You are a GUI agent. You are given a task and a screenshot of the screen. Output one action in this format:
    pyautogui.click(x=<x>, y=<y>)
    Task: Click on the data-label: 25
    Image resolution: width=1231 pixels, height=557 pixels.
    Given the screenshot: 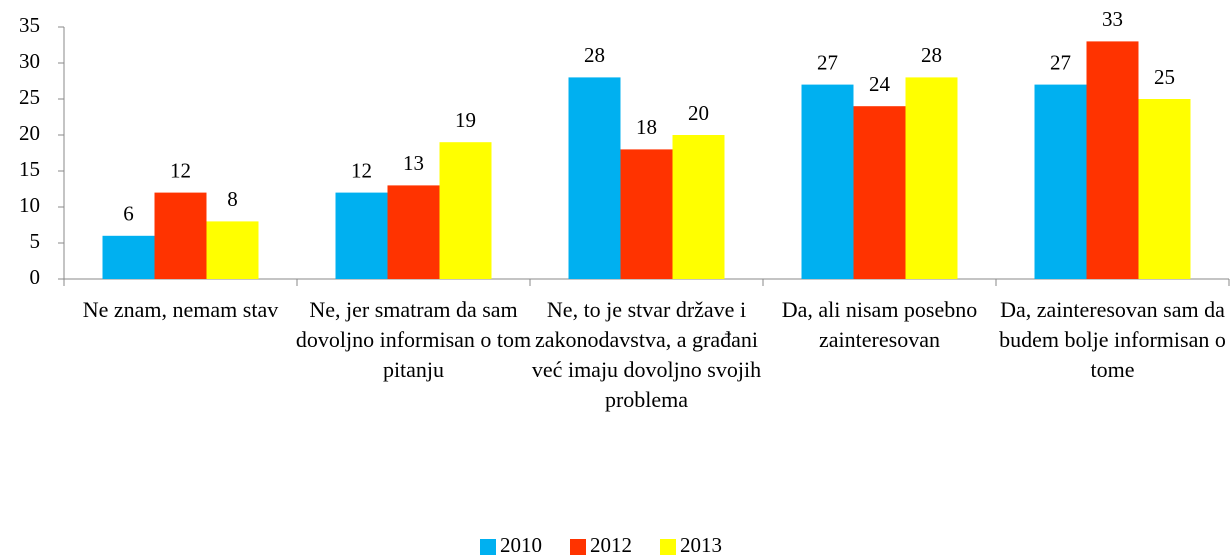 What is the action you would take?
    pyautogui.click(x=1164, y=77)
    